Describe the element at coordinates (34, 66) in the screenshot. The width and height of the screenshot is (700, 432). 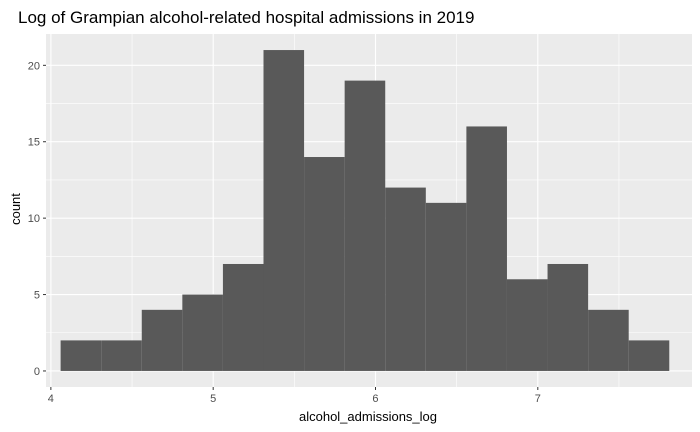
I see `y-tick-label: 20` at that location.